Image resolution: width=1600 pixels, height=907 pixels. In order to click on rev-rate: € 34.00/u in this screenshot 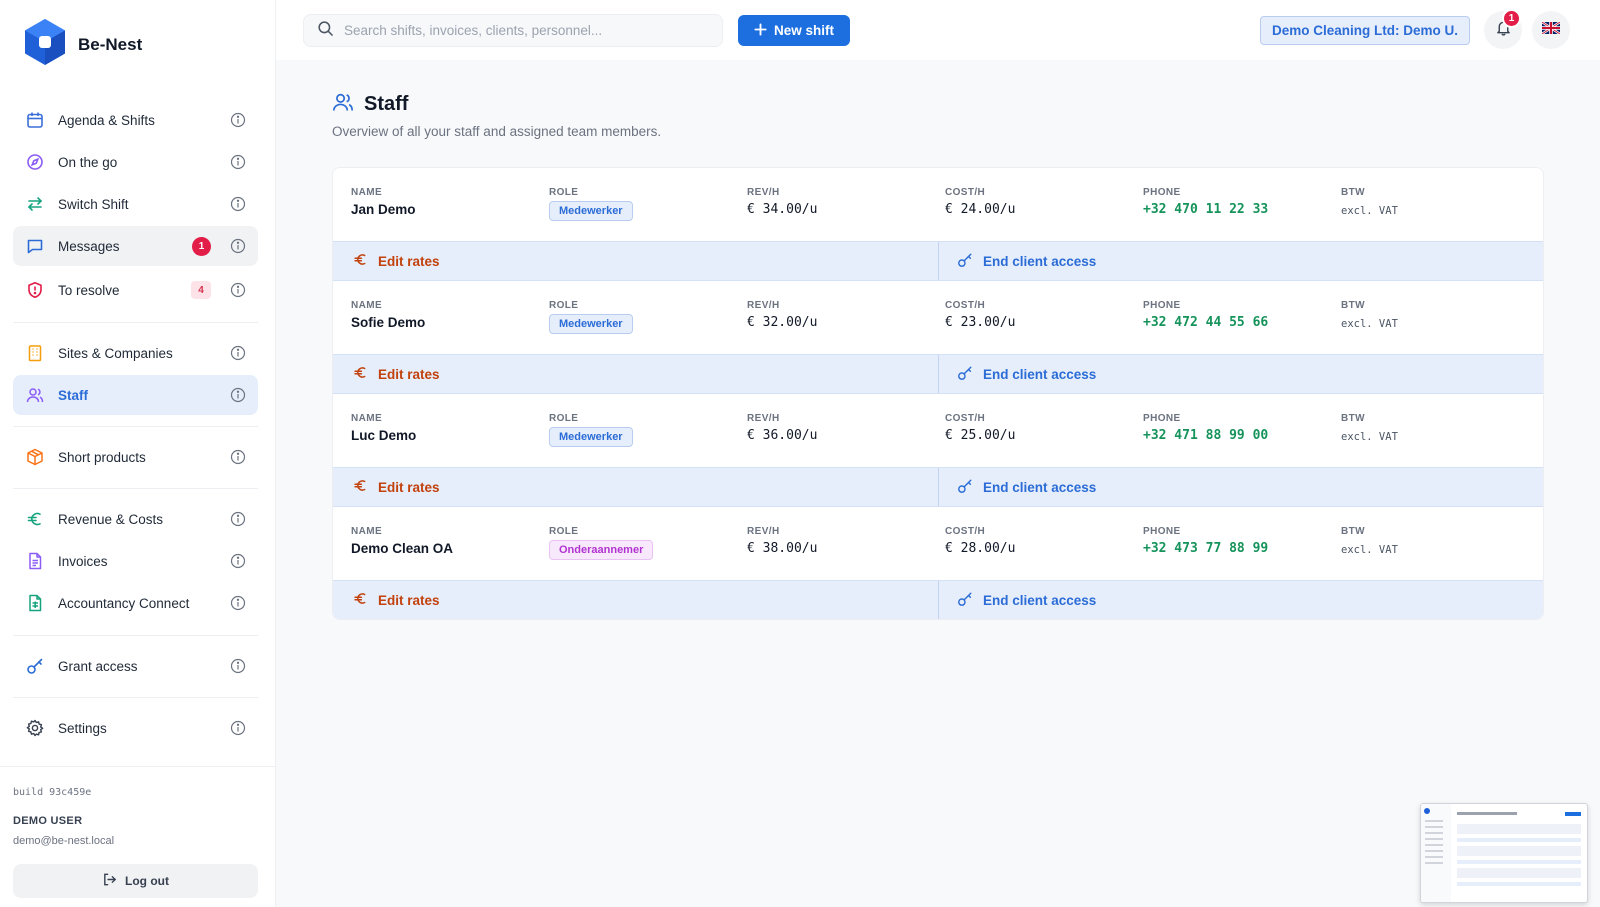, I will do `click(782, 209)`.